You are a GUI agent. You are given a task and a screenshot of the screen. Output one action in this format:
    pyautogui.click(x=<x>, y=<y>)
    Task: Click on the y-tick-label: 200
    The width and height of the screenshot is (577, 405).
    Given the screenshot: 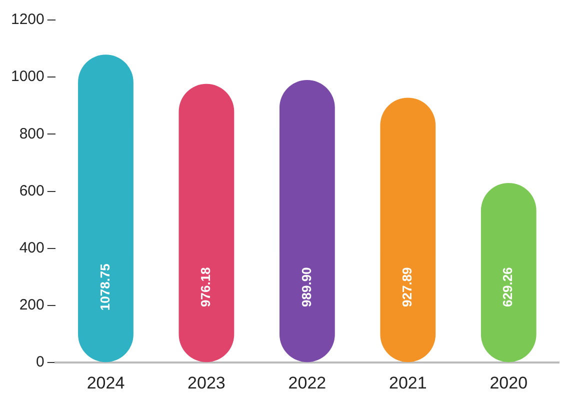 What is the action you would take?
    pyautogui.click(x=31, y=305)
    